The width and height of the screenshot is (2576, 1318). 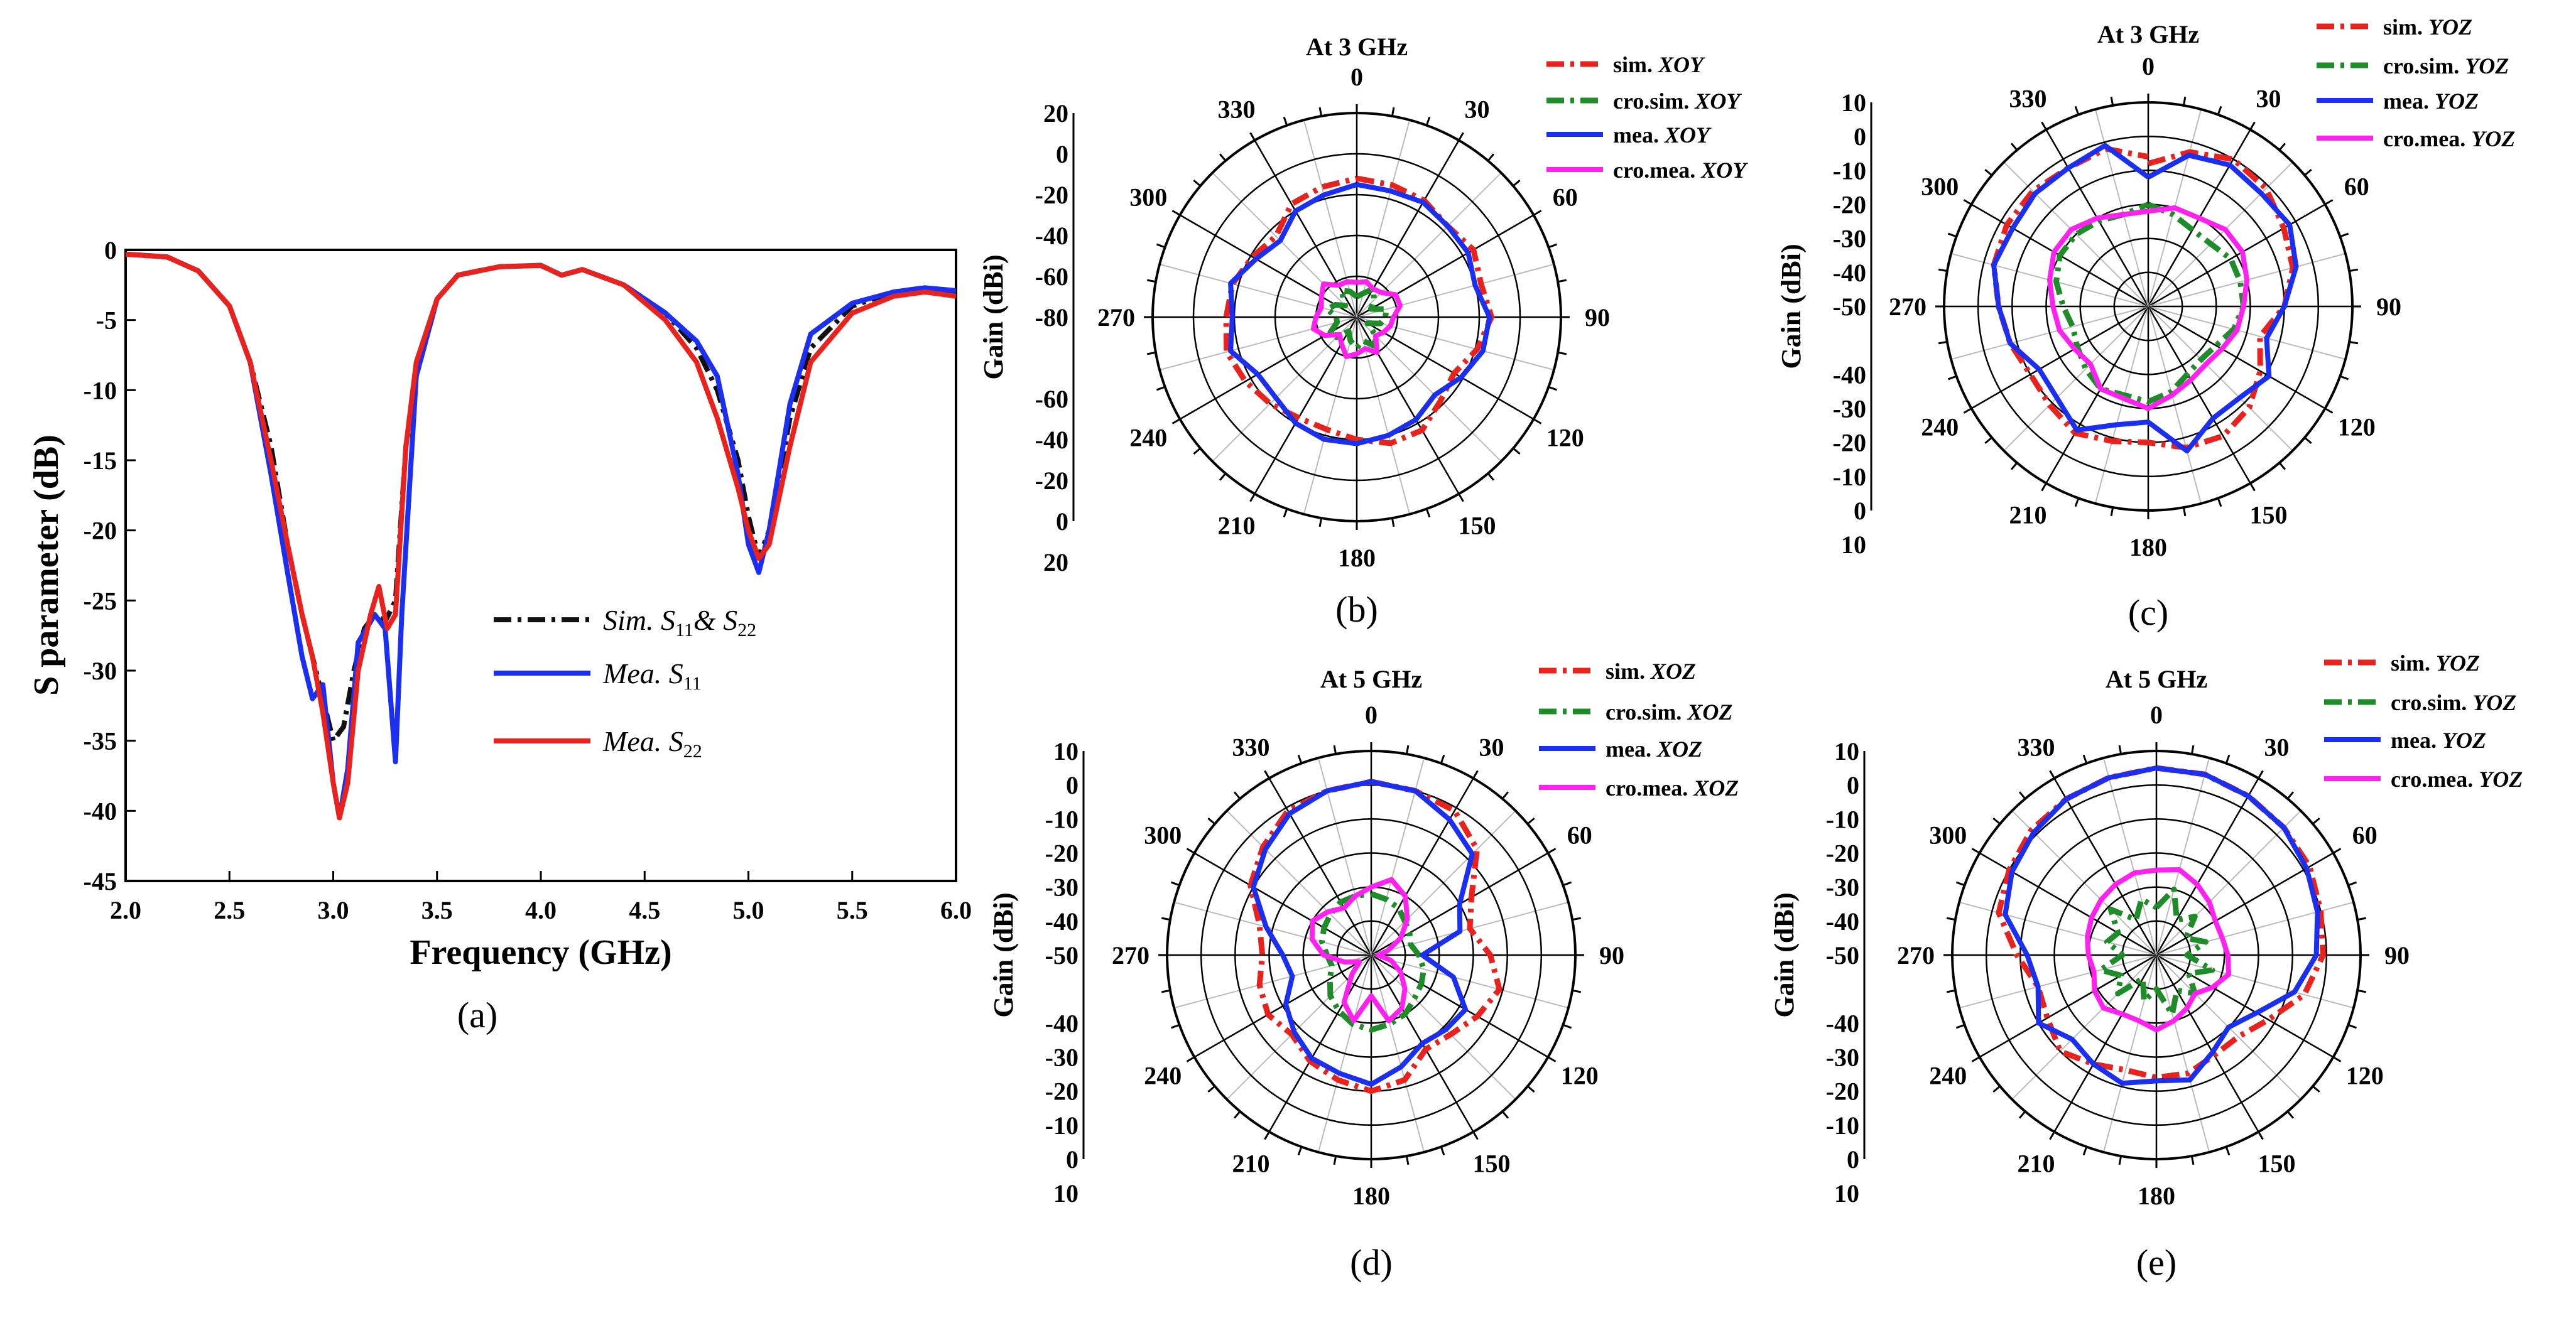 What do you see at coordinates (1849, 239) in the screenshot?
I see `panel-c-radial-tick-label: -30` at bounding box center [1849, 239].